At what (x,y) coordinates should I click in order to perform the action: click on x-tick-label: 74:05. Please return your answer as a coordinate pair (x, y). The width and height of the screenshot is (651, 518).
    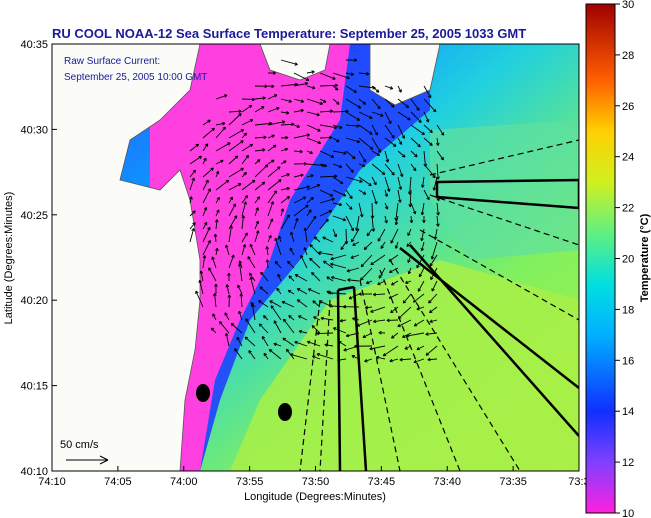
    Looking at the image, I should click on (118, 482).